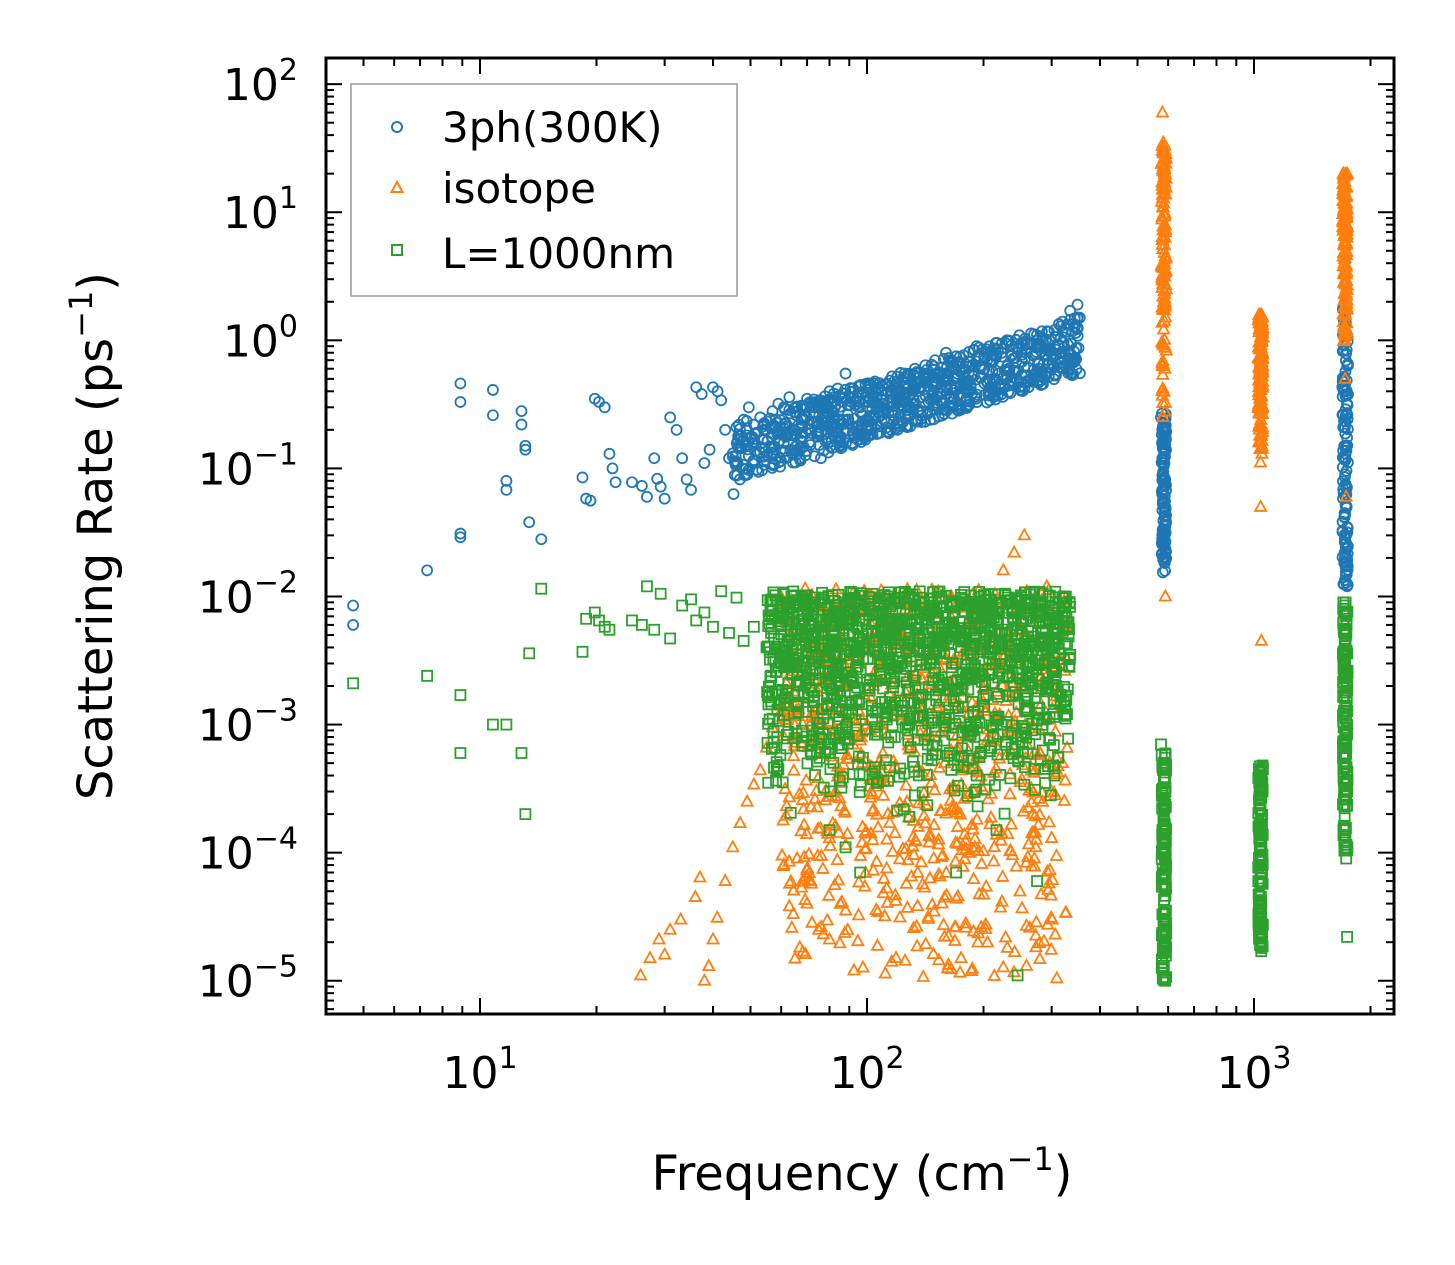 Image resolution: width=1455 pixels, height=1265 pixels. Describe the element at coordinates (248, 723) in the screenshot. I see `y-tick-label: 10⁻³` at that location.